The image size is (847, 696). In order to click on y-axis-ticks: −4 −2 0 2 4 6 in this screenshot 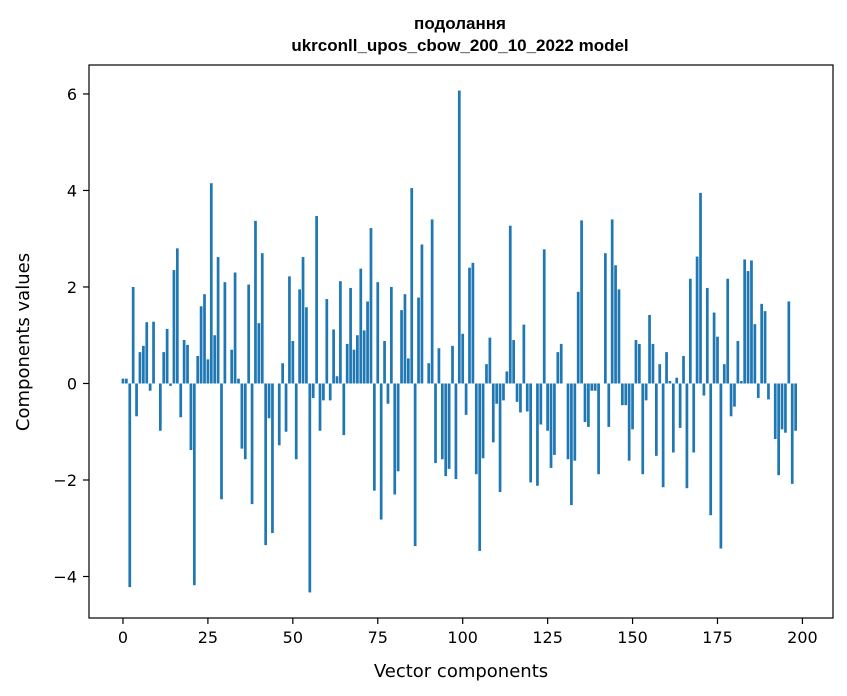, I will do `click(71, 336)`.